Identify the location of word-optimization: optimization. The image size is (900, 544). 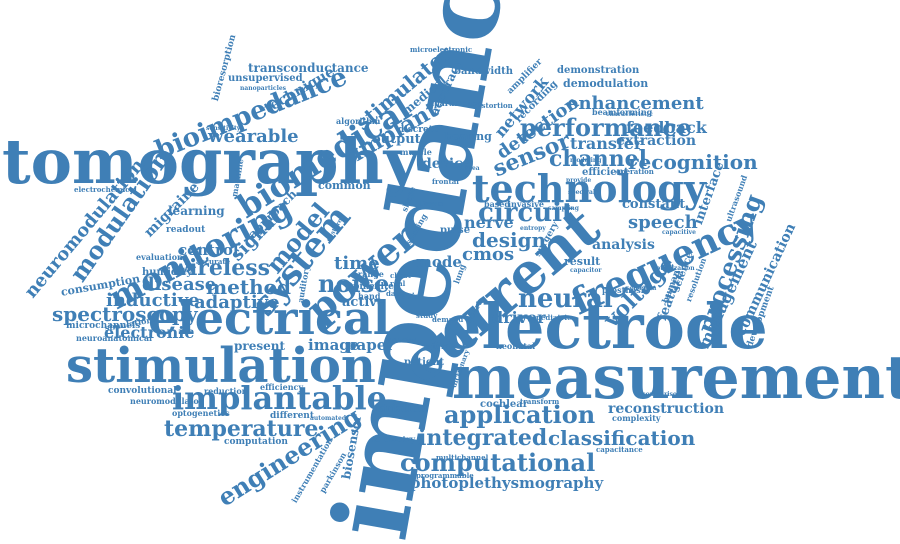
(673, 268).